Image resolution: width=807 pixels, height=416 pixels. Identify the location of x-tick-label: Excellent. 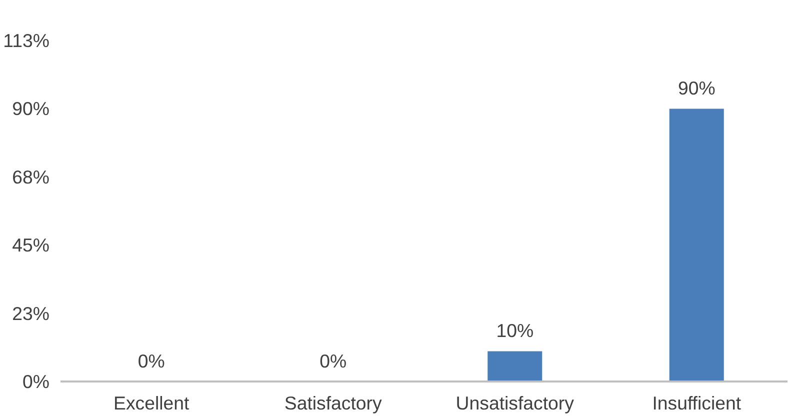
(152, 403).